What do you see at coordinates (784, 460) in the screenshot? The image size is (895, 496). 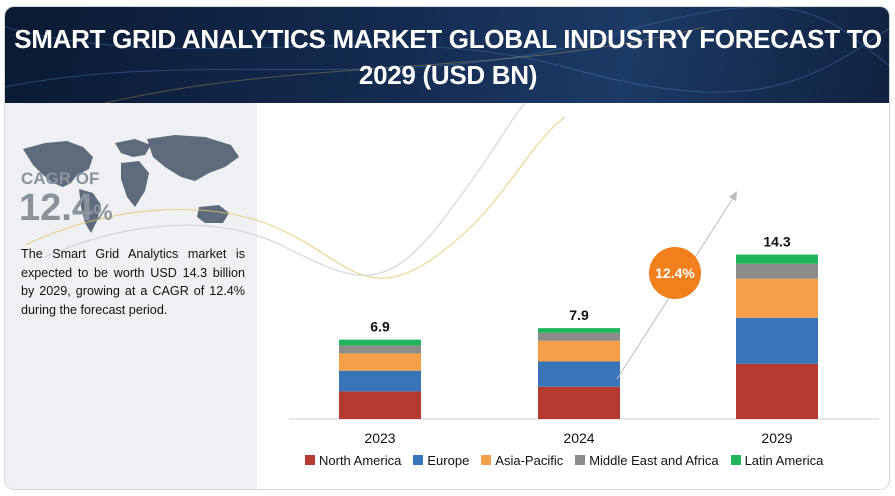 I see `legend-label: Latin America` at bounding box center [784, 460].